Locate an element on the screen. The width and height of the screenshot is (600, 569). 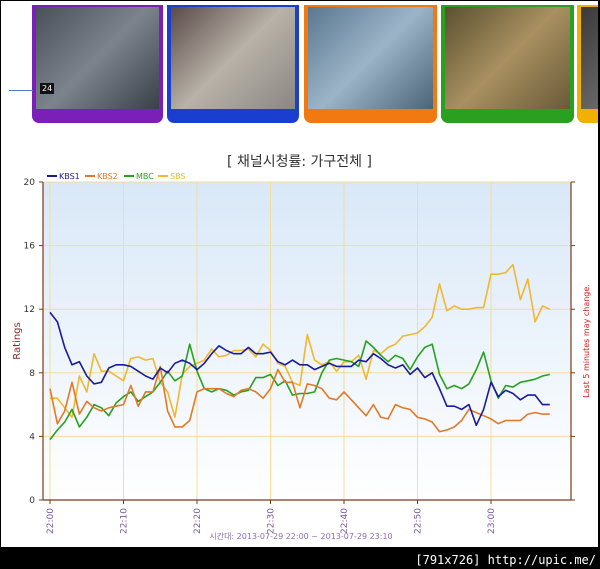
legend-label-kbs1: KBS1 is located at coordinates (69, 176).